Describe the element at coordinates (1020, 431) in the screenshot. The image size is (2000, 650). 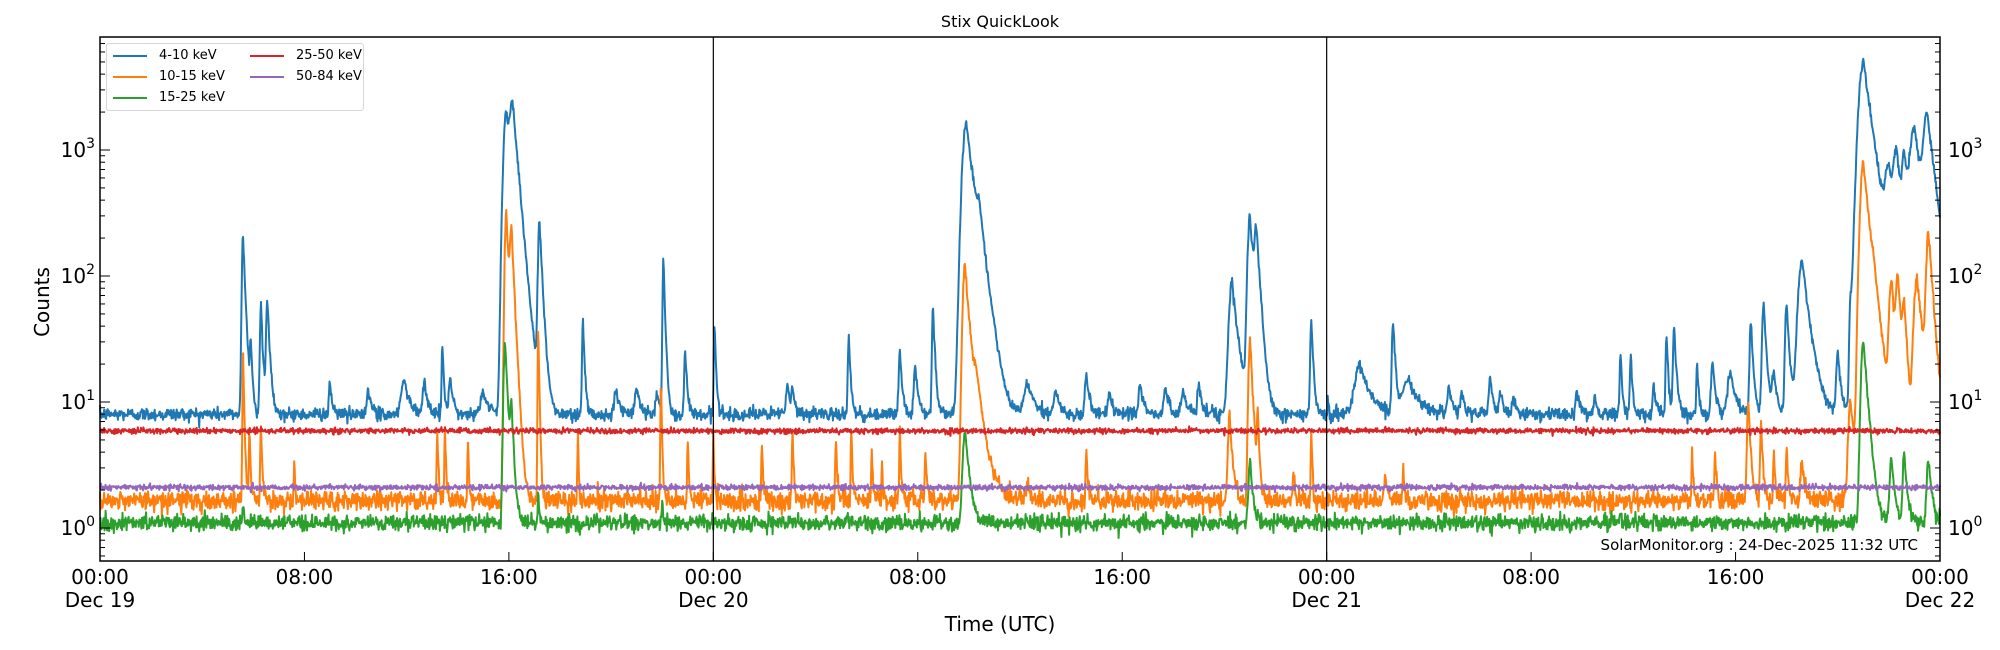
I see `series-line-25-50-kev` at that location.